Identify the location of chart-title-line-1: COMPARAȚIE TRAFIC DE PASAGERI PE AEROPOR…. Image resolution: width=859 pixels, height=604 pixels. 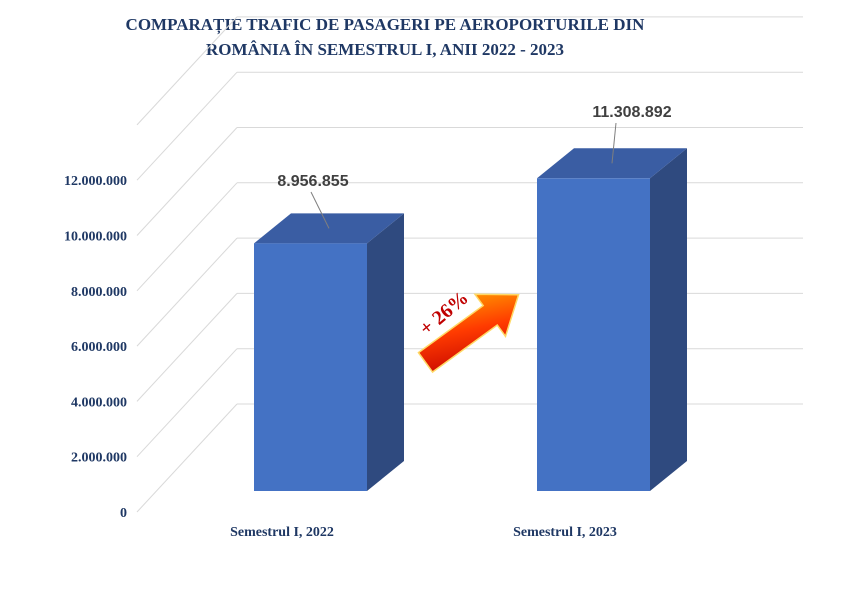
(386, 25).